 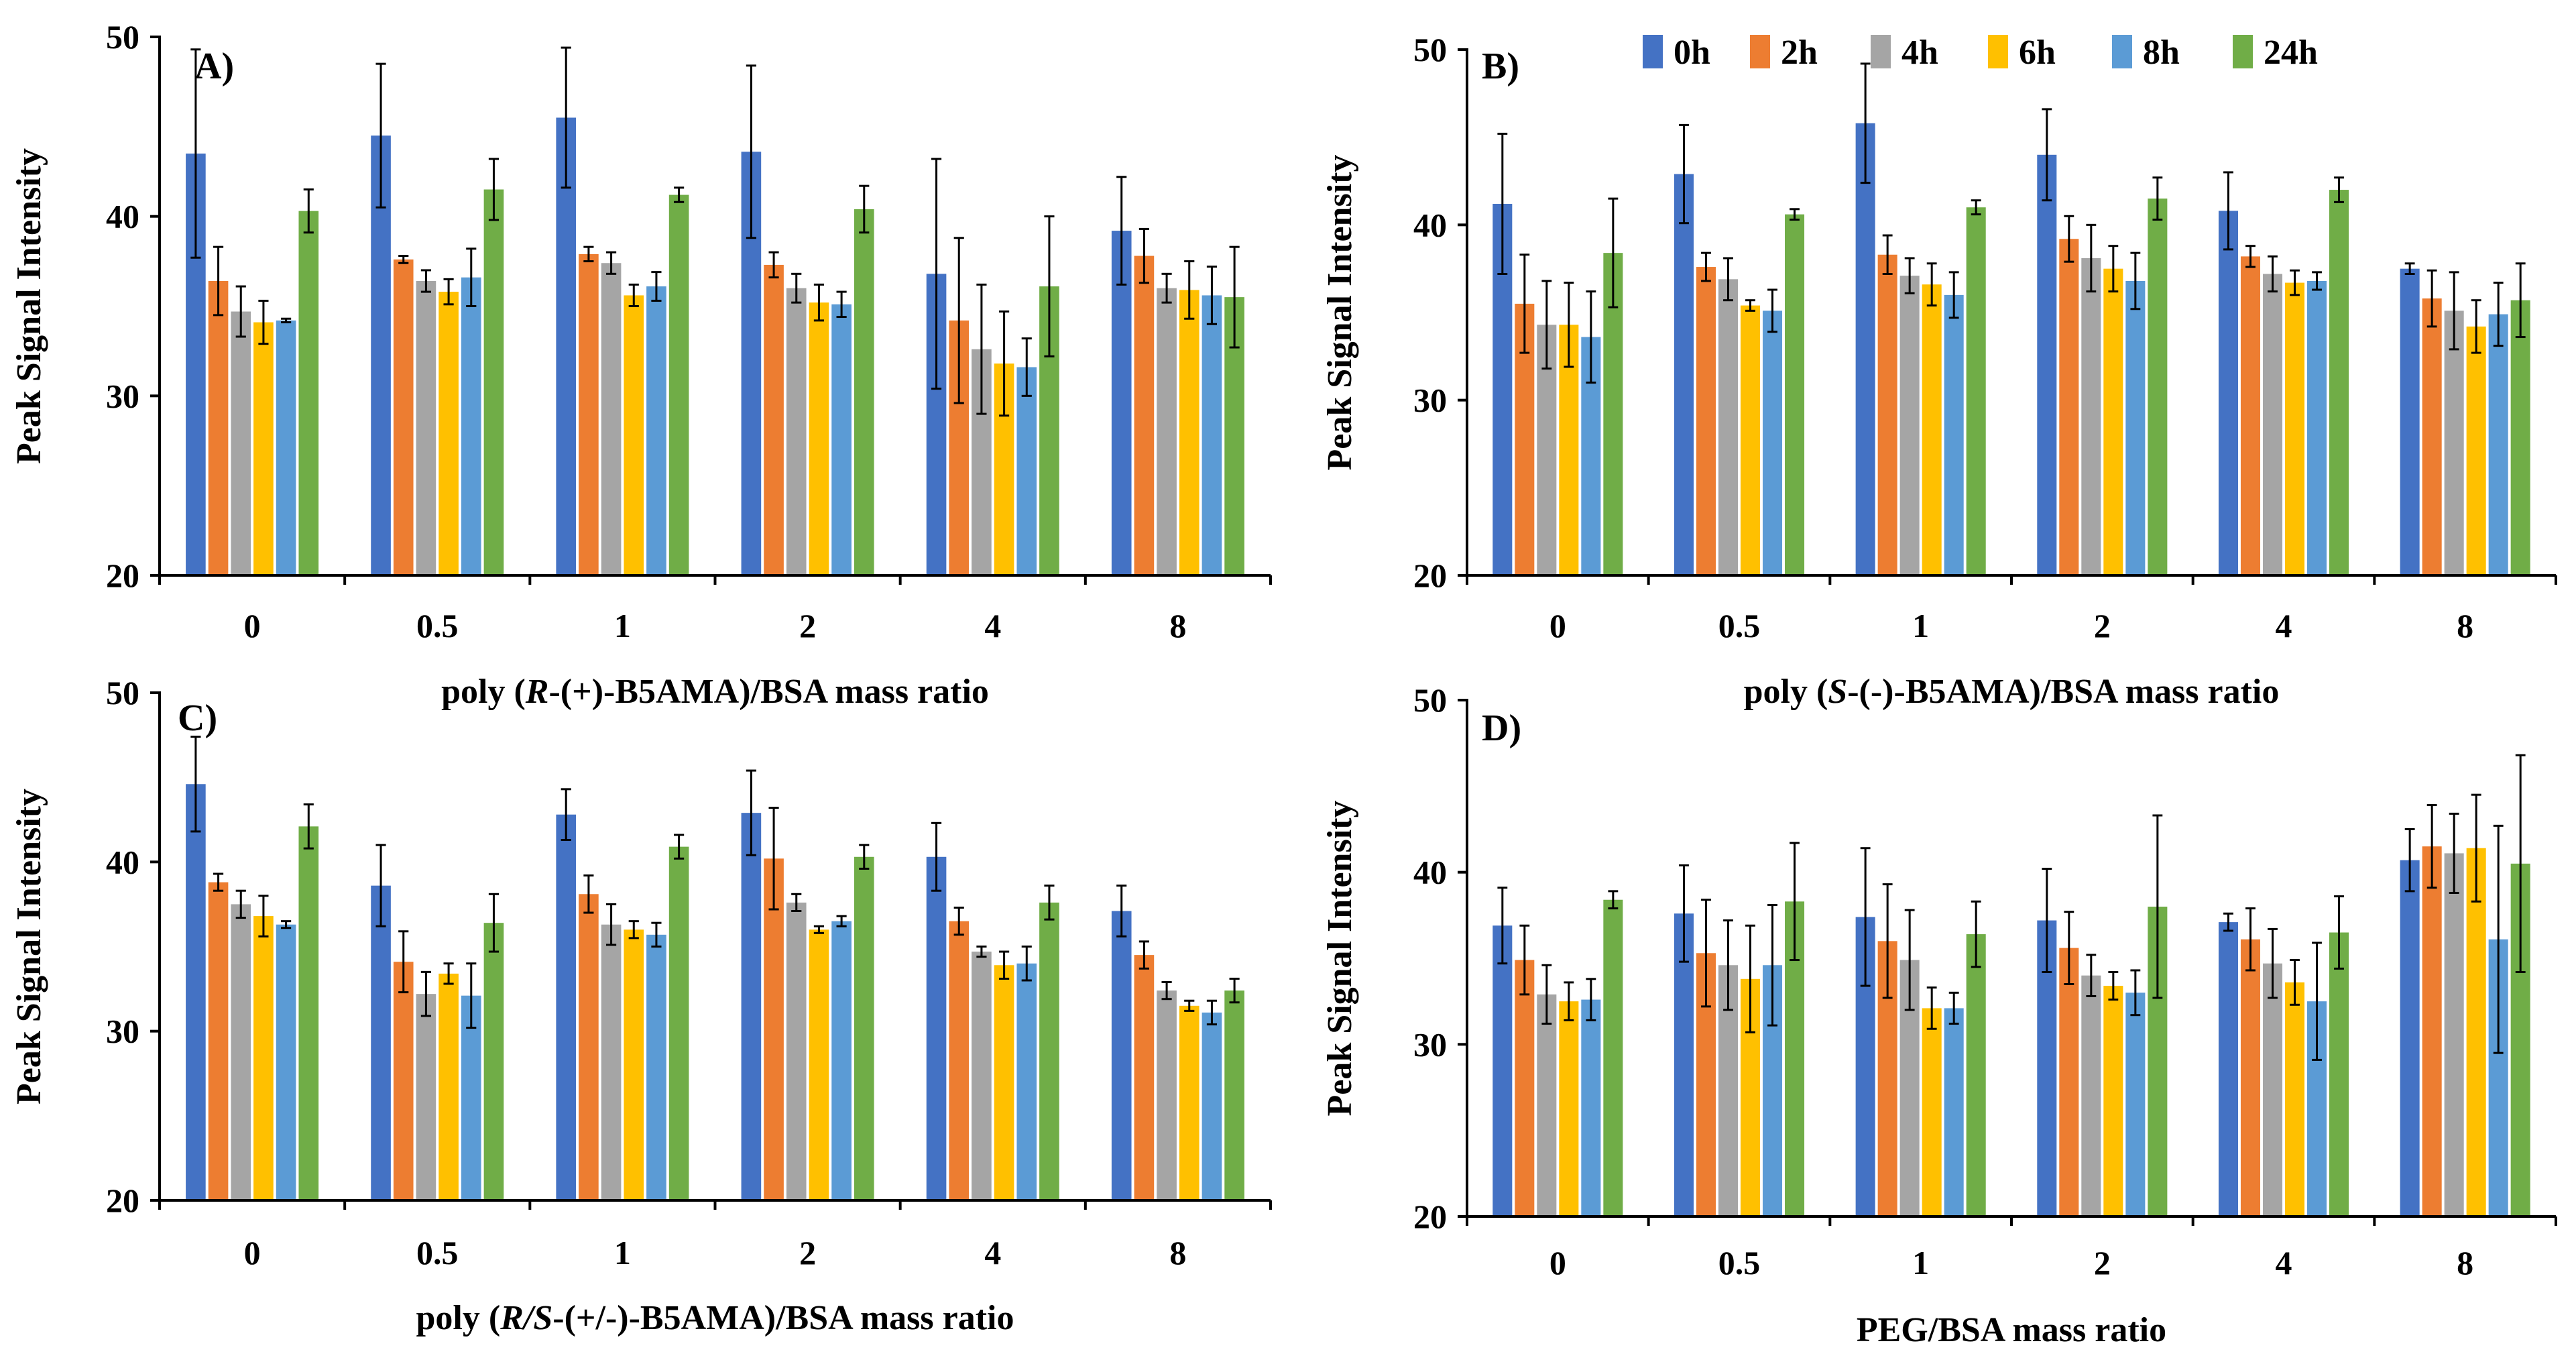 I want to click on x-axis-title: PEG/BSA mass ratio, so click(x=2011, y=1330).